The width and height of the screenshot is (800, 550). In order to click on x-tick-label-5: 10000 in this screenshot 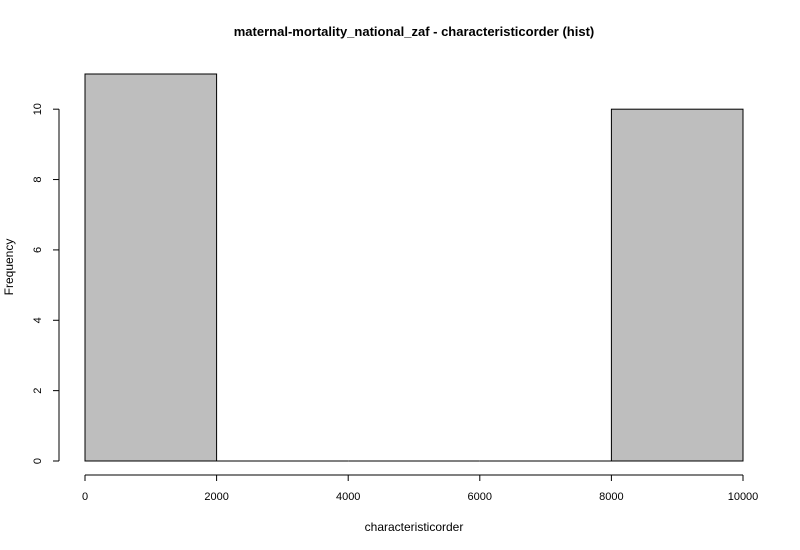, I will do `click(743, 497)`.